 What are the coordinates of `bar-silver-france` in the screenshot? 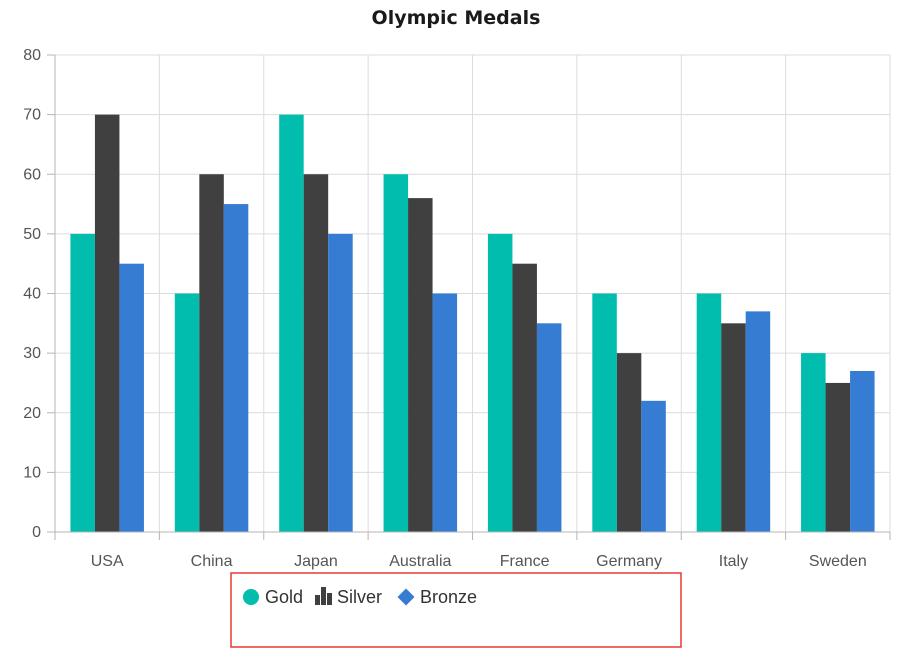 It's located at (524, 397).